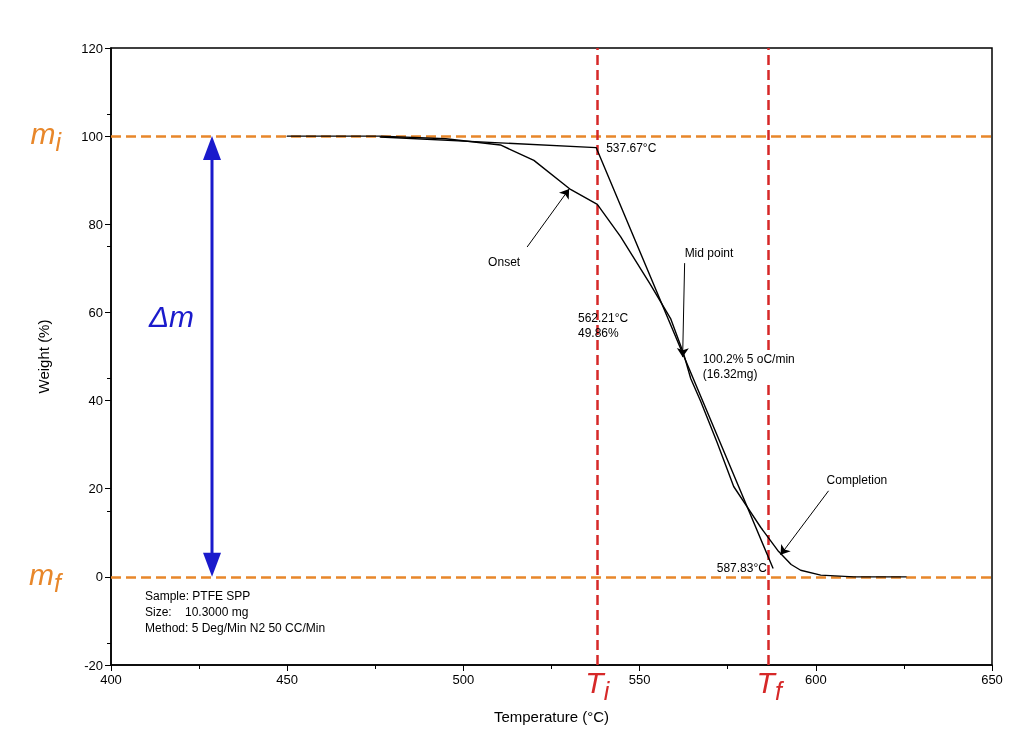 This screenshot has height=729, width=1011. Describe the element at coordinates (769, 685) in the screenshot. I see `ref-line-label: T$_{f}$` at that location.